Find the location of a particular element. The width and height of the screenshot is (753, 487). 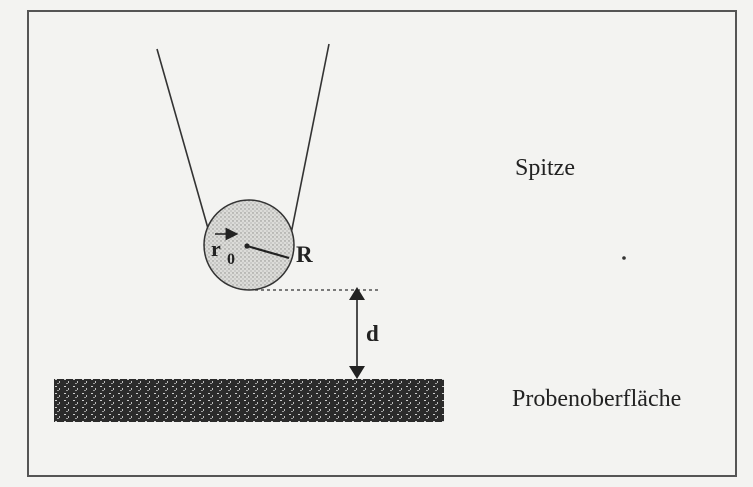

arrow-down-icon is located at coordinates (357, 372).